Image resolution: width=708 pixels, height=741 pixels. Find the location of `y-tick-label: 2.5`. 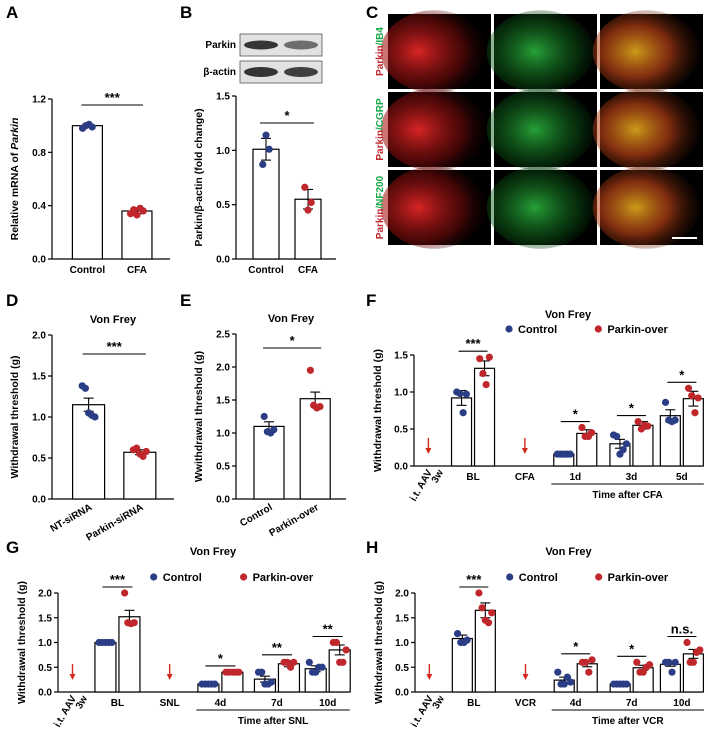

y-tick-label: 2.5 is located at coordinates (223, 335).